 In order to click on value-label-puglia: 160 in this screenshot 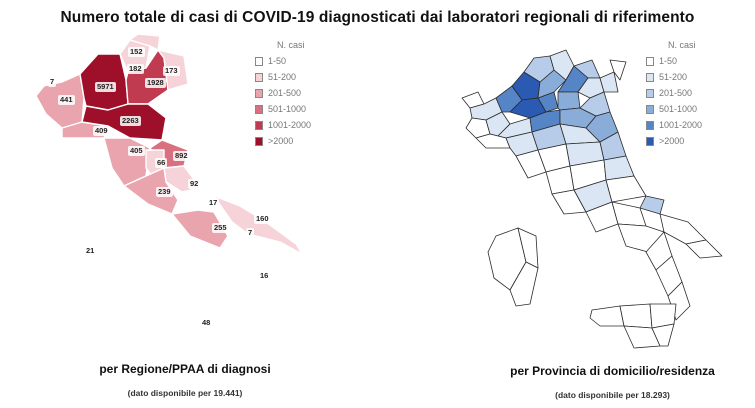, I will do `click(262, 219)`.